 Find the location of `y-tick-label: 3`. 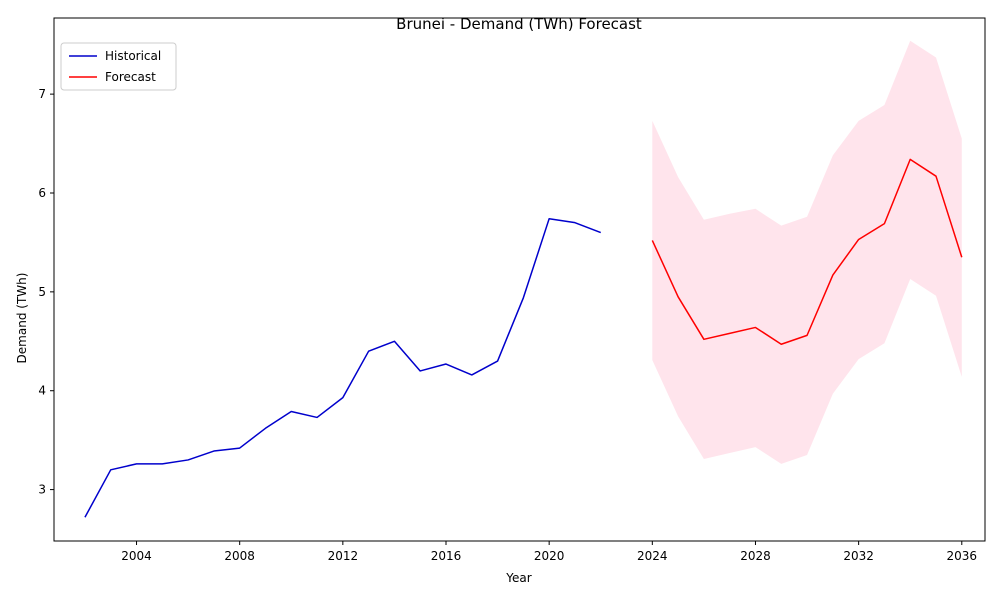

y-tick-label: 3 is located at coordinates (42, 490).